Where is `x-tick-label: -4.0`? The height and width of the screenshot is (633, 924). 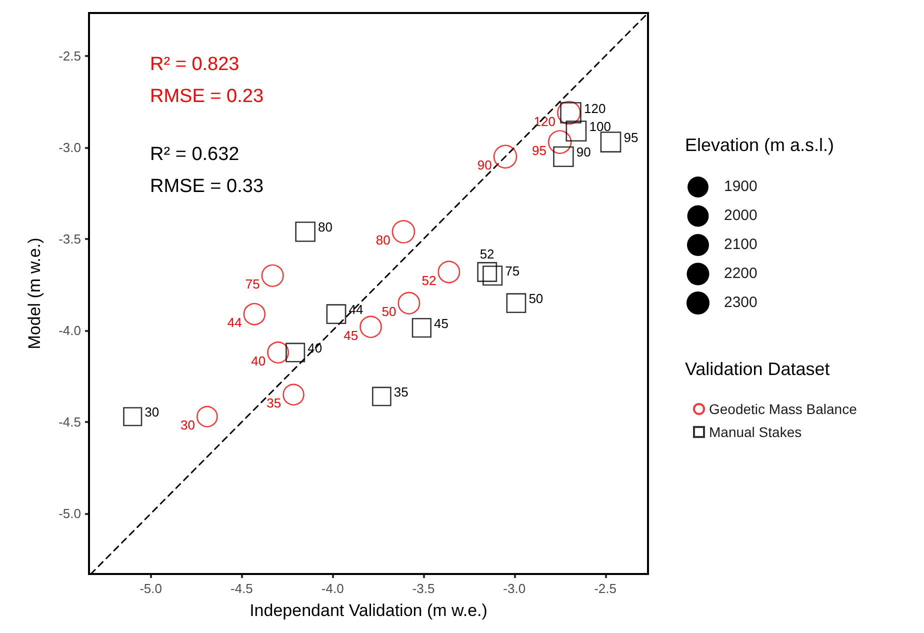 x-tick-label: -4.0 is located at coordinates (332, 588).